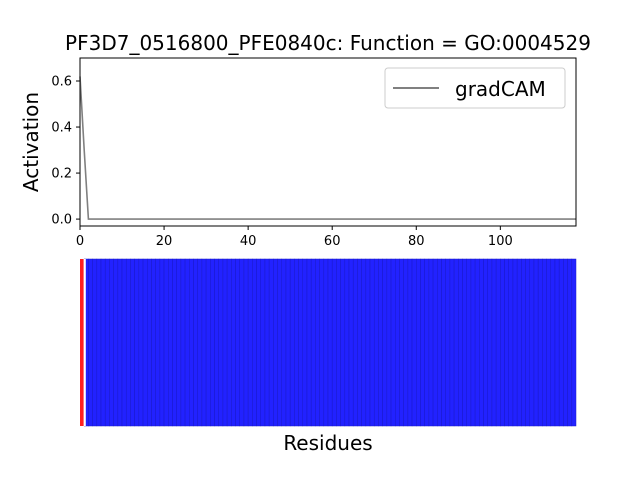 The height and width of the screenshot is (480, 640). I want to click on x-tick-label: 0, so click(80, 241).